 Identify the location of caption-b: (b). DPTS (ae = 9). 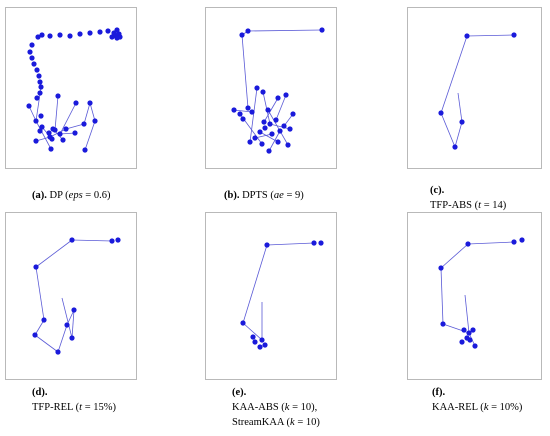
(264, 195).